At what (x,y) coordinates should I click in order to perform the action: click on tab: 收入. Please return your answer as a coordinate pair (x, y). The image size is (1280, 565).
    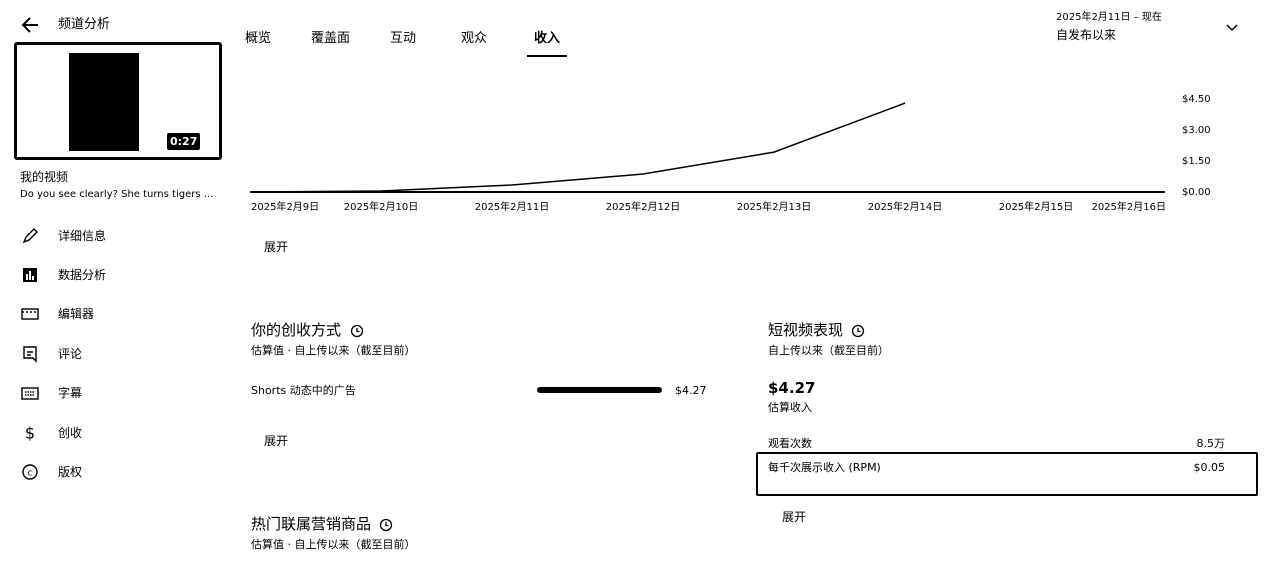
    Looking at the image, I should click on (547, 38).